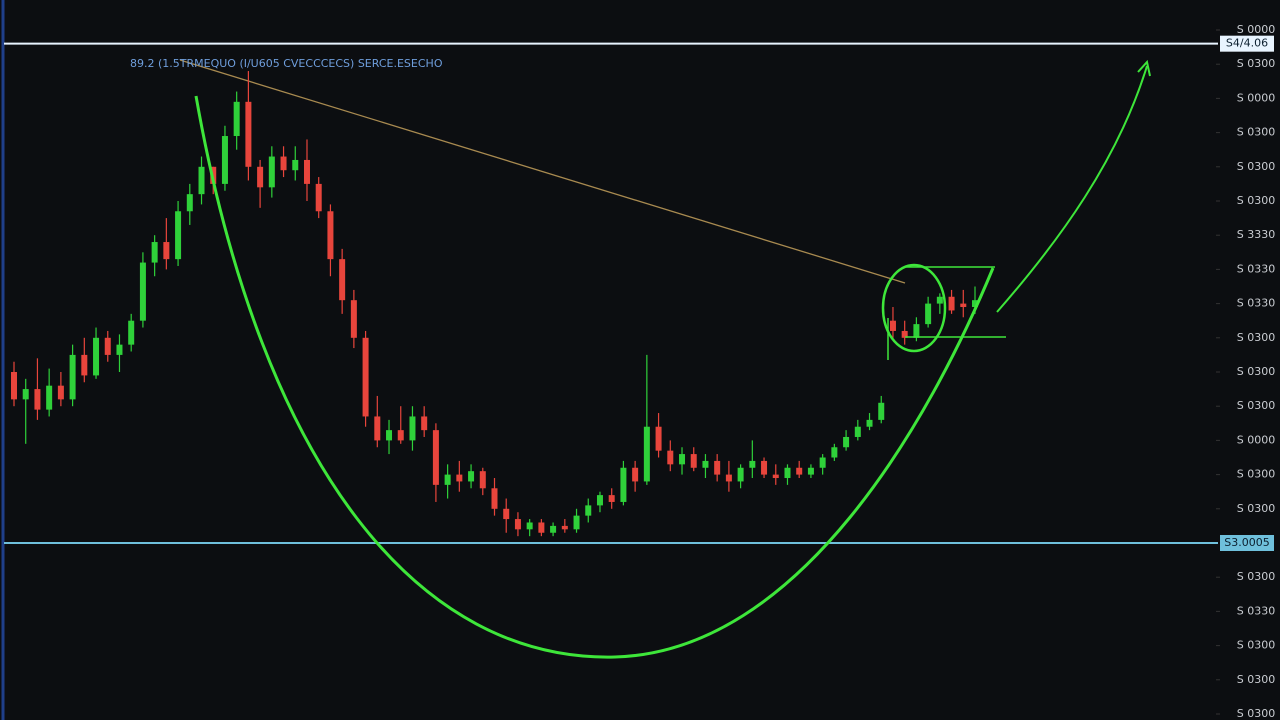 The image size is (1280, 720). I want to click on handle-box, so click(946, 313).